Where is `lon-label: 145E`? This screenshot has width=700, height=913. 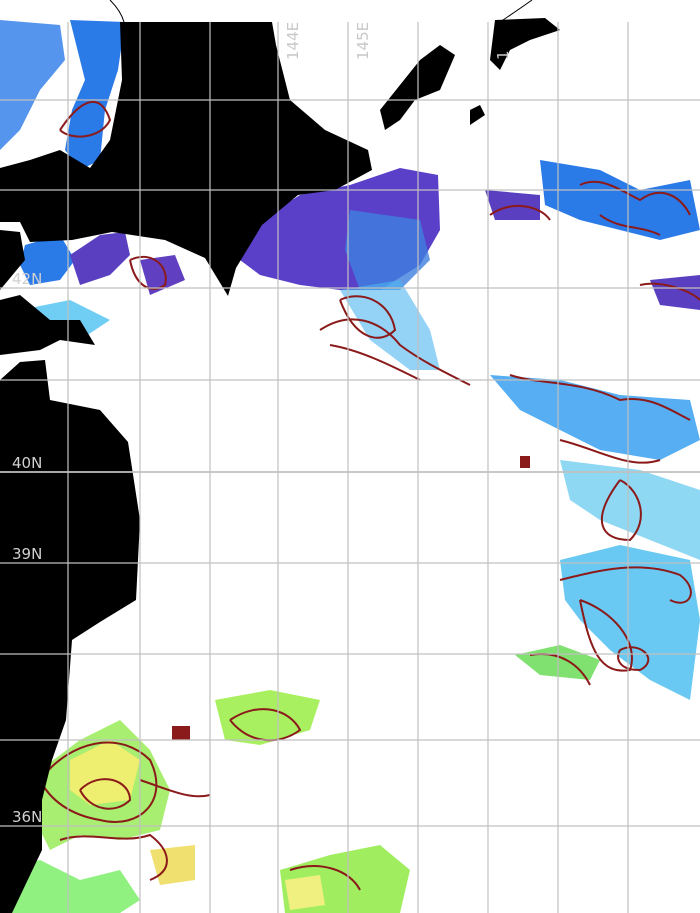 lon-label: 145E is located at coordinates (363, 41).